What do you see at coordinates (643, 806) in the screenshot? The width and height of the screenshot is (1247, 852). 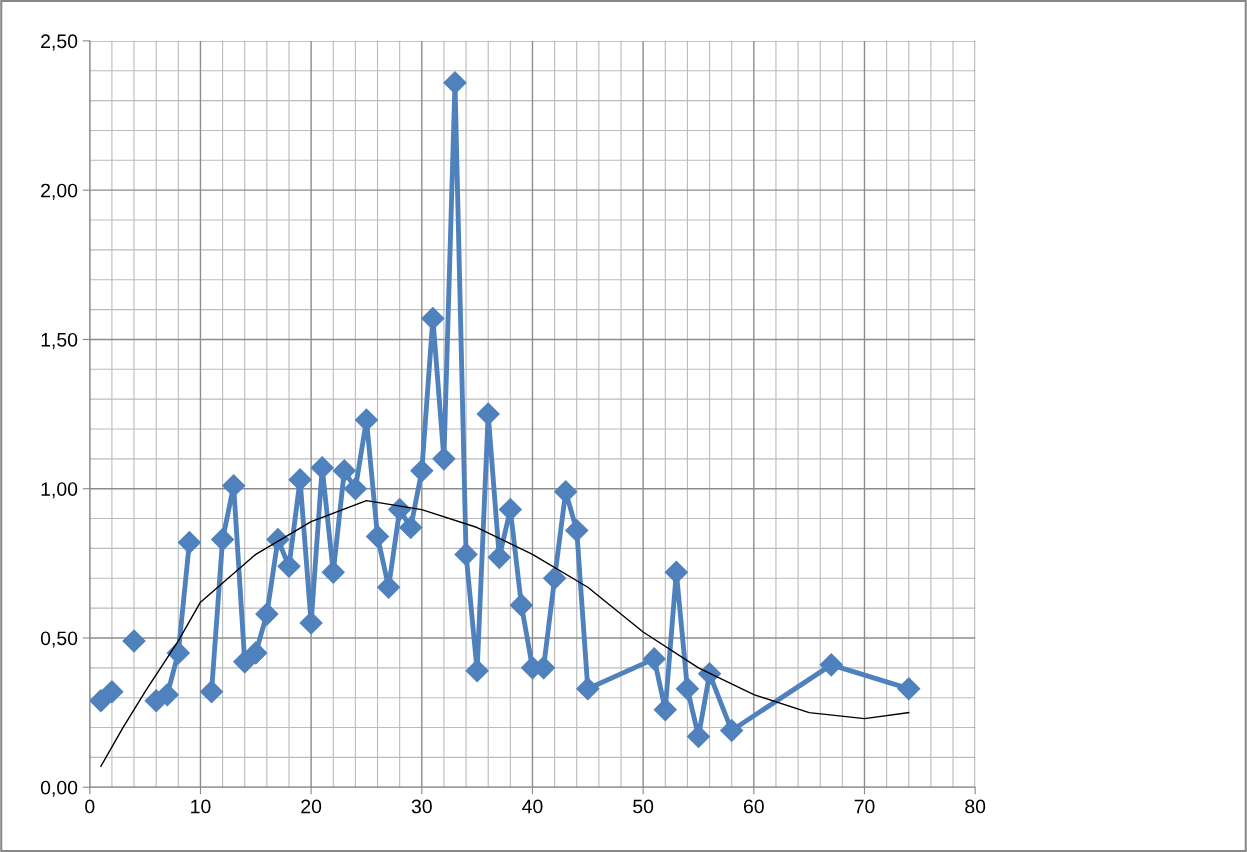 I see `x-tick-label: 50` at bounding box center [643, 806].